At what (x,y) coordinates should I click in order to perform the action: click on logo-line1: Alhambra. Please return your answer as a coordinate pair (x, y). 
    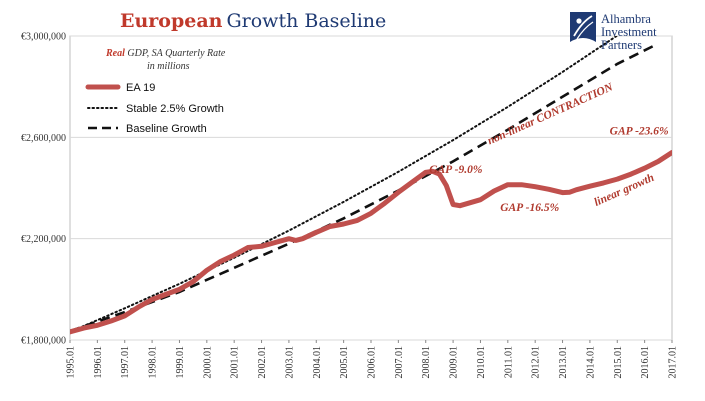
    Looking at the image, I should click on (626, 19).